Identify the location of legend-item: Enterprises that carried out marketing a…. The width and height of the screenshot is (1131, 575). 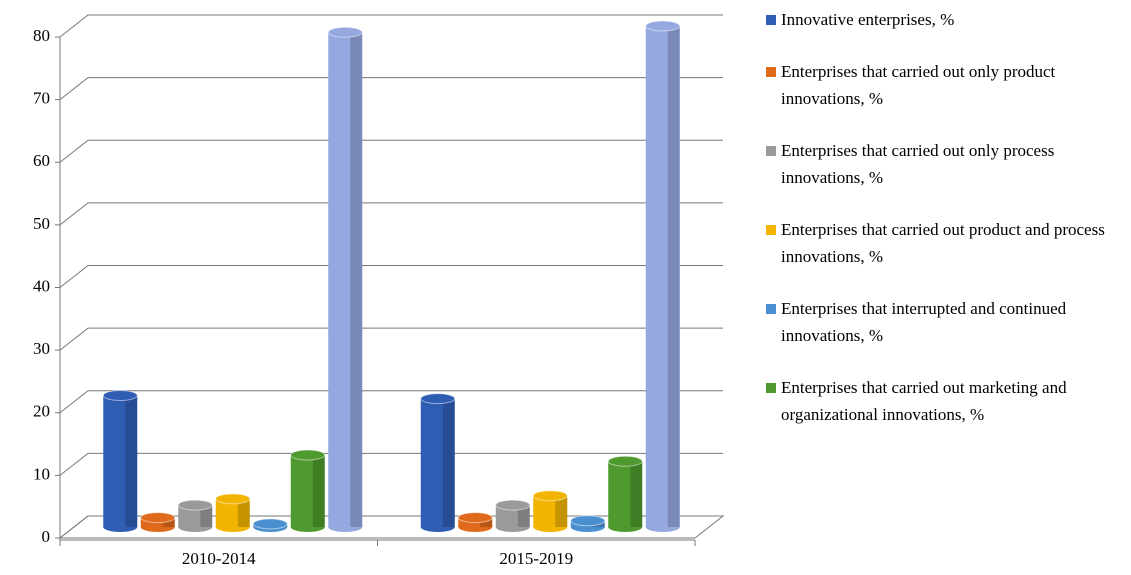
(938, 401).